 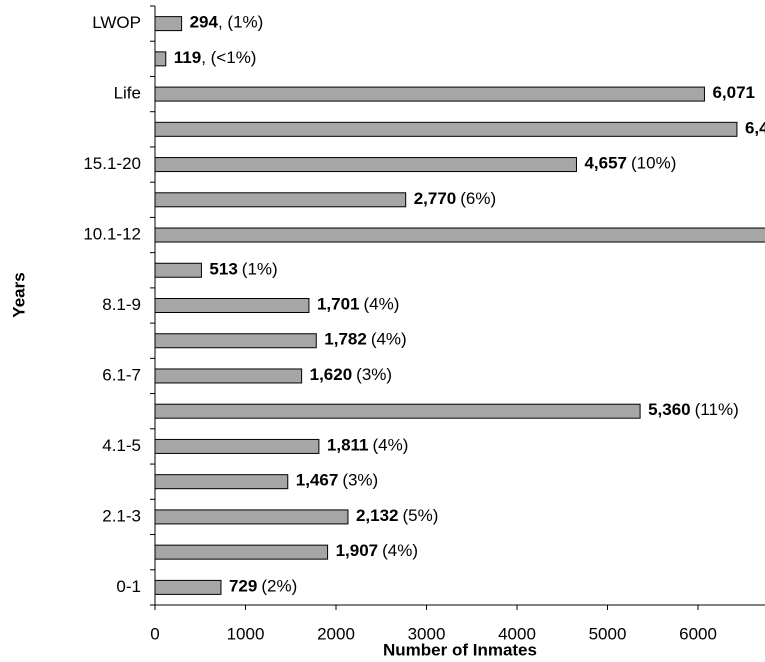 I want to click on data-label-value: 2,132, so click(x=377, y=515).